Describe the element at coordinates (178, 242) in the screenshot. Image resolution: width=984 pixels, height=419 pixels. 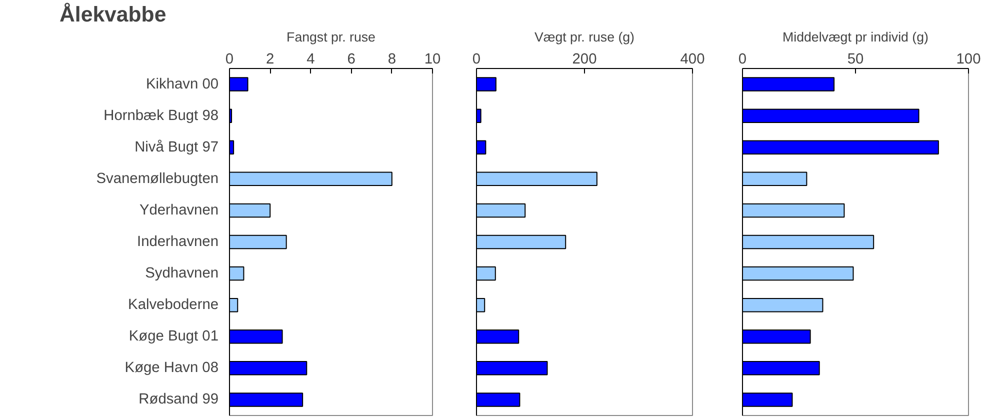
I see `y-tick-label: Inderhavnen` at that location.